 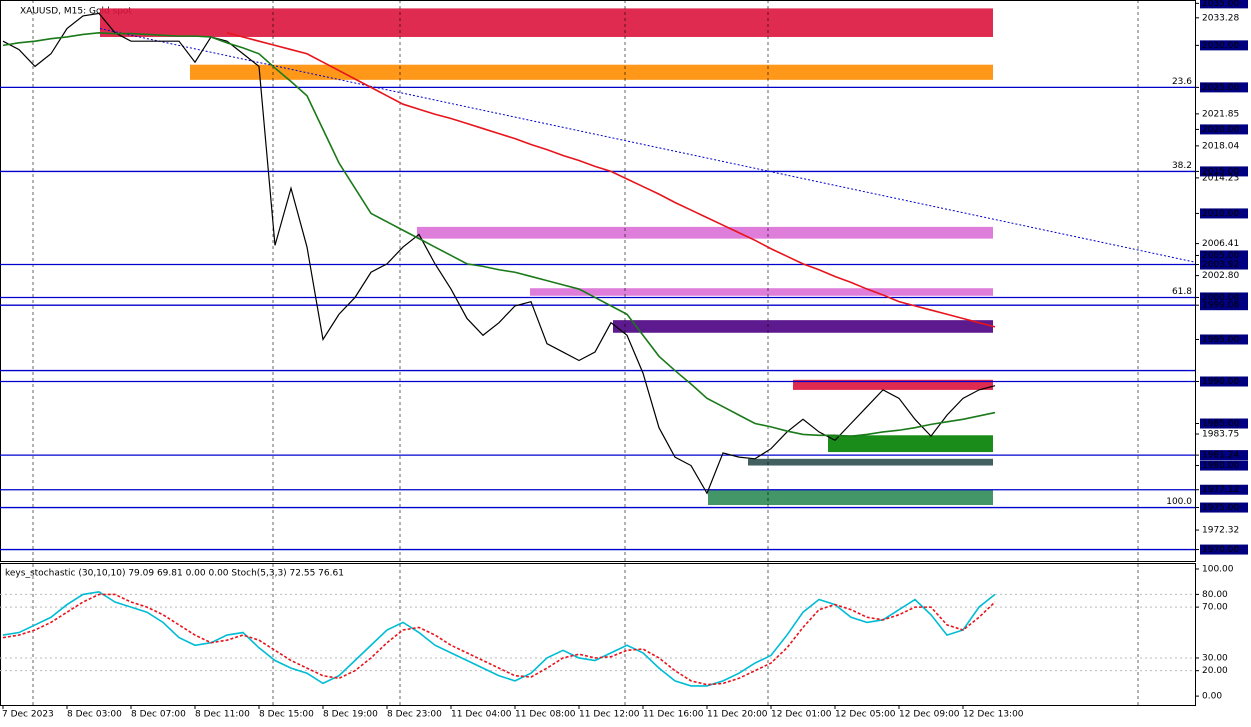 I want to click on y-tick-label: 1995.00, so click(x=1220, y=340).